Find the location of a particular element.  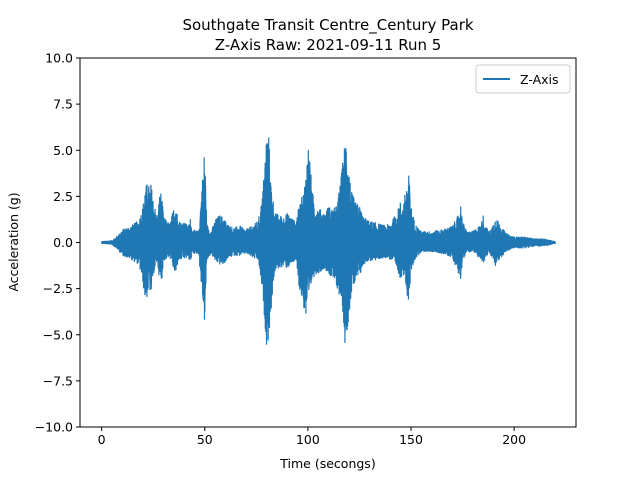

y-tick-label: 2.5 is located at coordinates (63, 196).